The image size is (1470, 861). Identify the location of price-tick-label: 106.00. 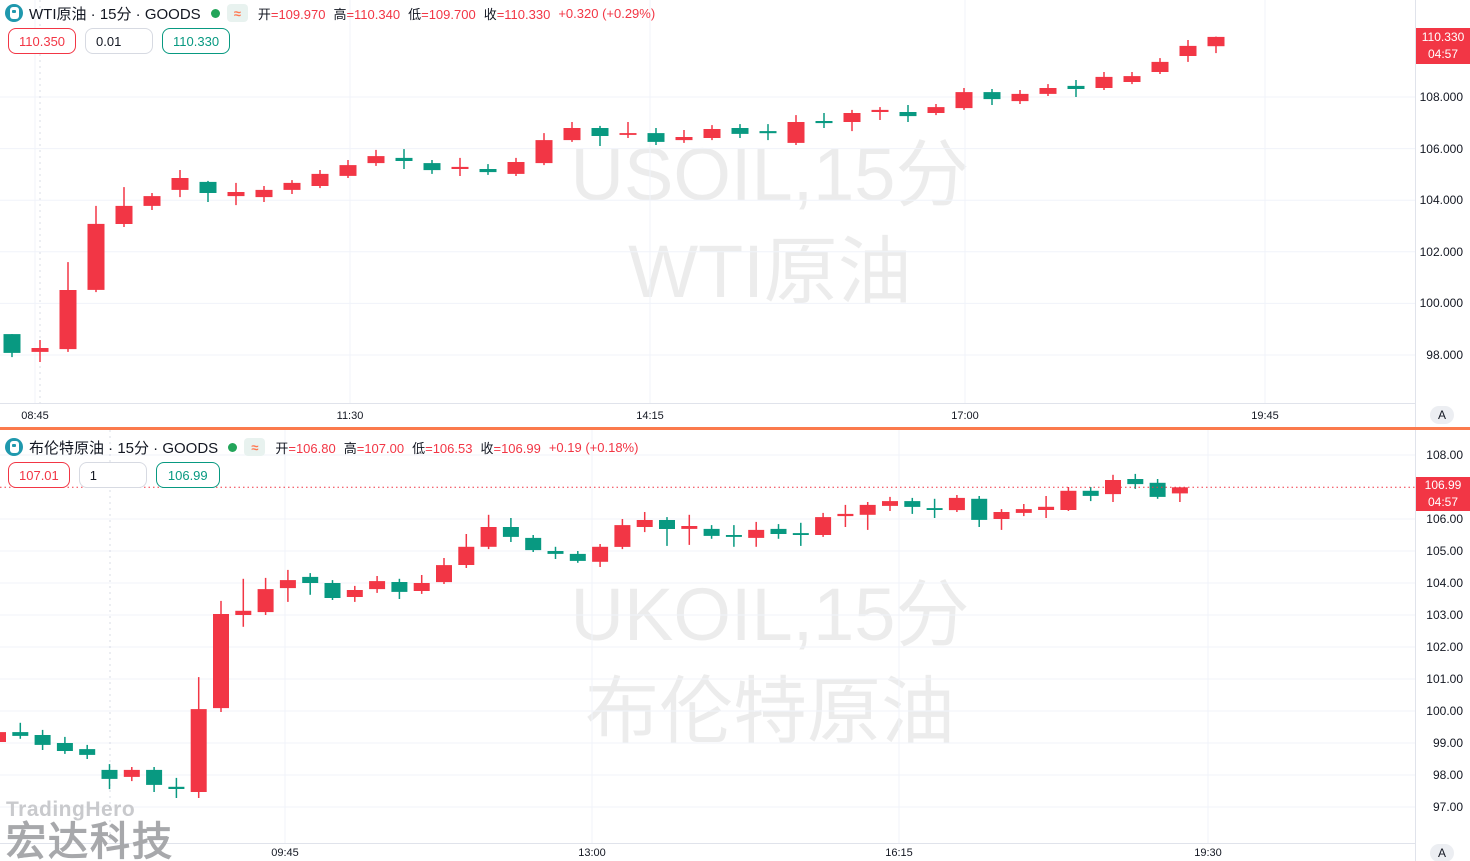
(1444, 519).